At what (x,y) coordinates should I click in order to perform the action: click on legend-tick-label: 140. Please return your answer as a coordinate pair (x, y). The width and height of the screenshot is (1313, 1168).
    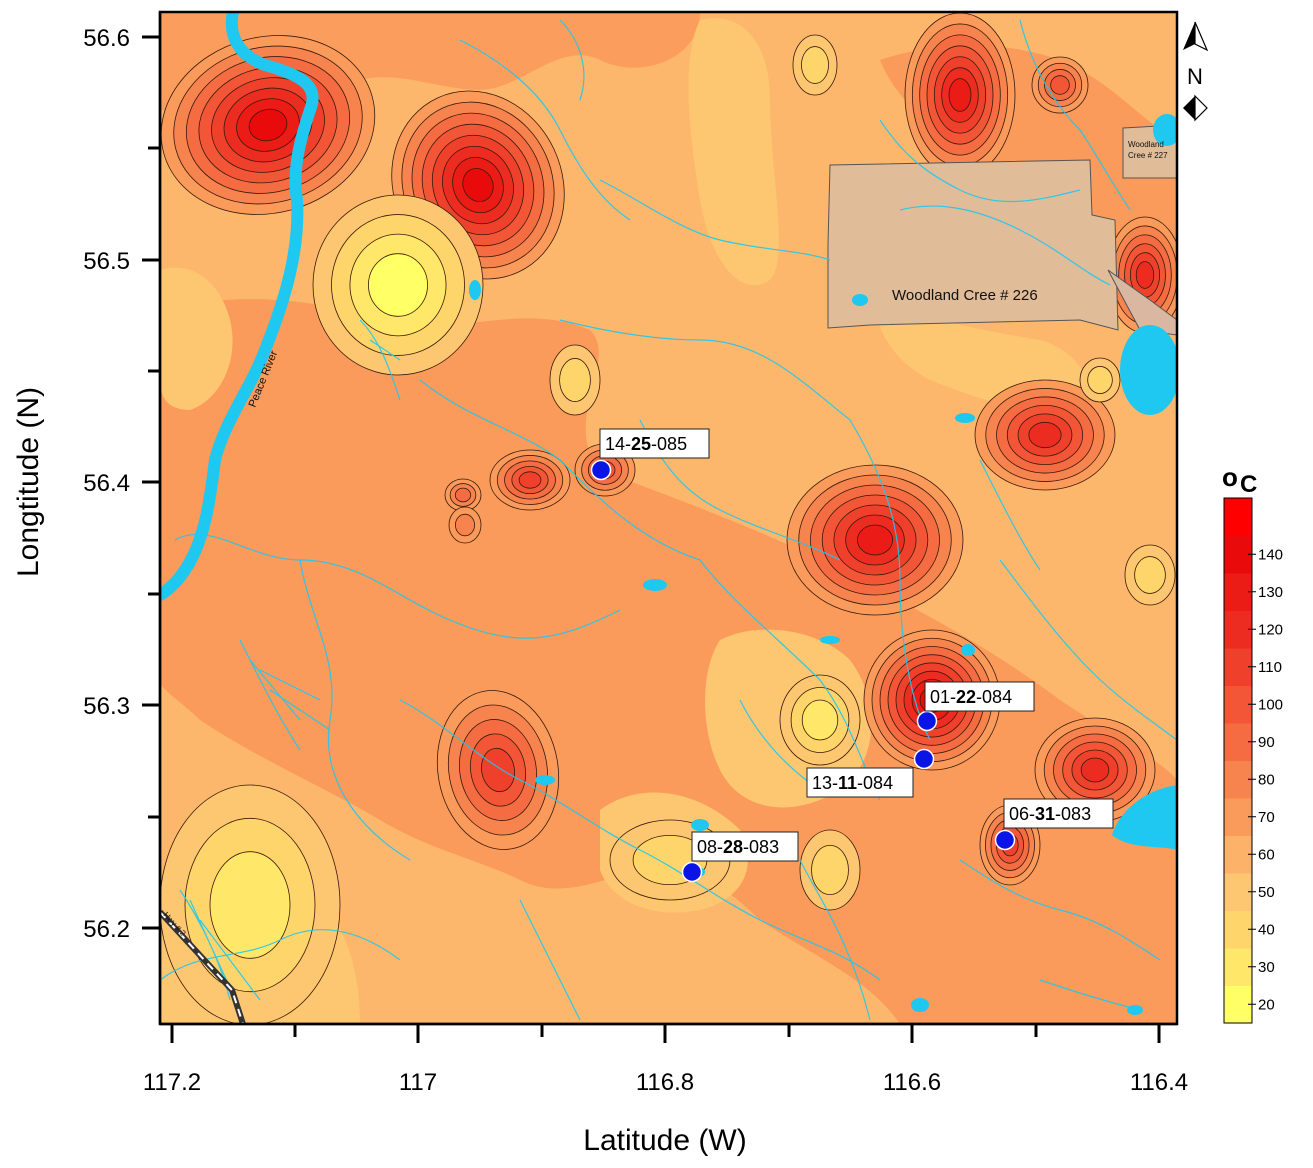
    Looking at the image, I should click on (1270, 554).